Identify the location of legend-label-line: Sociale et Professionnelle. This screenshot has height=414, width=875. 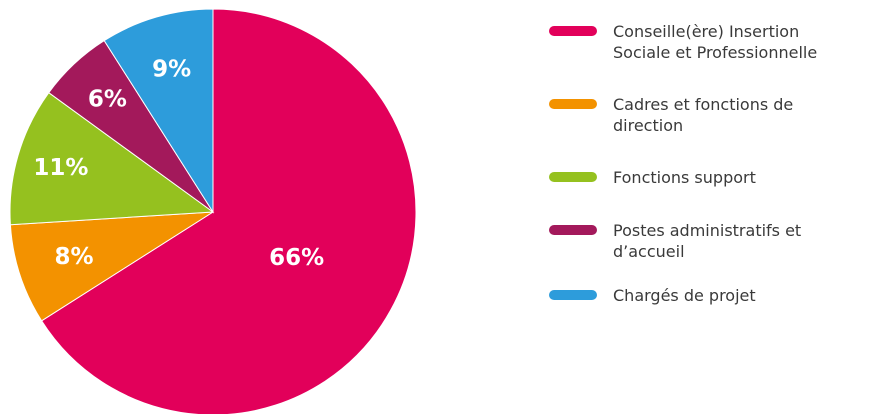
(715, 52).